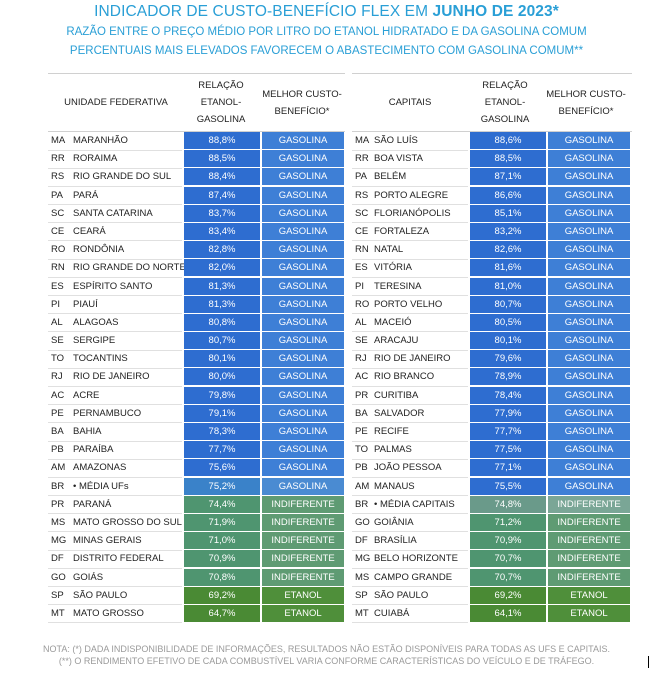 The width and height of the screenshot is (653, 673). What do you see at coordinates (57, 377) in the screenshot?
I see `row-code: RJ` at bounding box center [57, 377].